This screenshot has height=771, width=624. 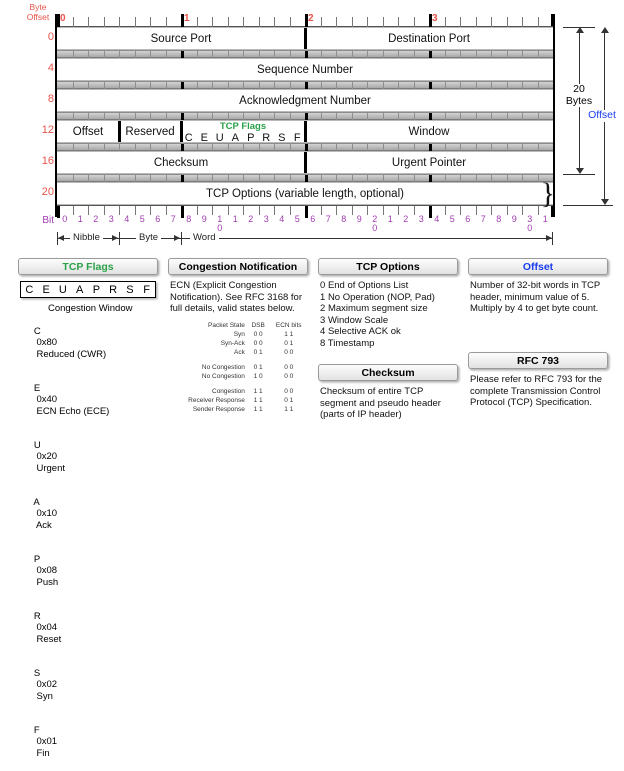 I want to click on cell-ecn: 1 1, so click(x=289, y=409).